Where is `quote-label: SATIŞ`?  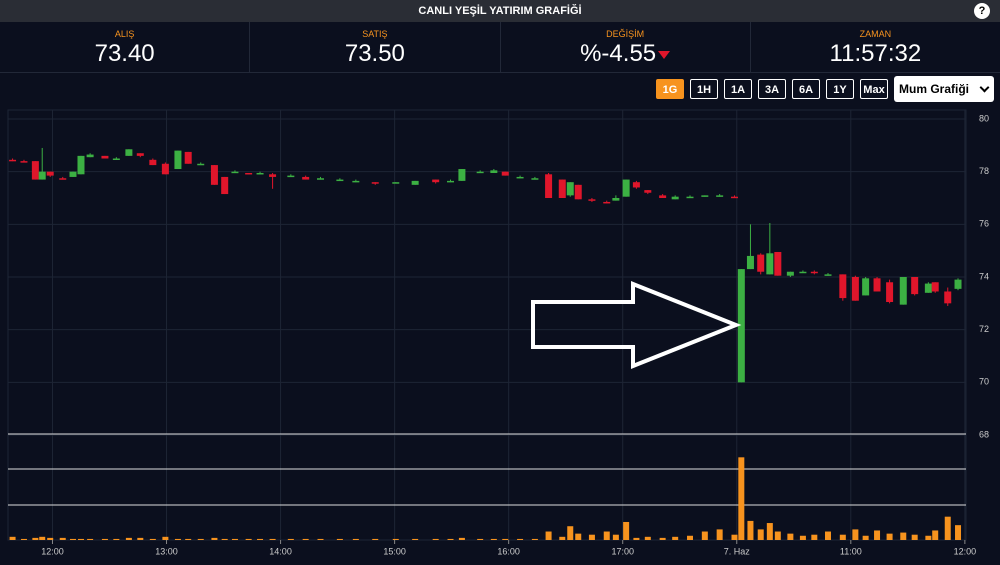
quote-label: SATIŞ is located at coordinates (375, 34).